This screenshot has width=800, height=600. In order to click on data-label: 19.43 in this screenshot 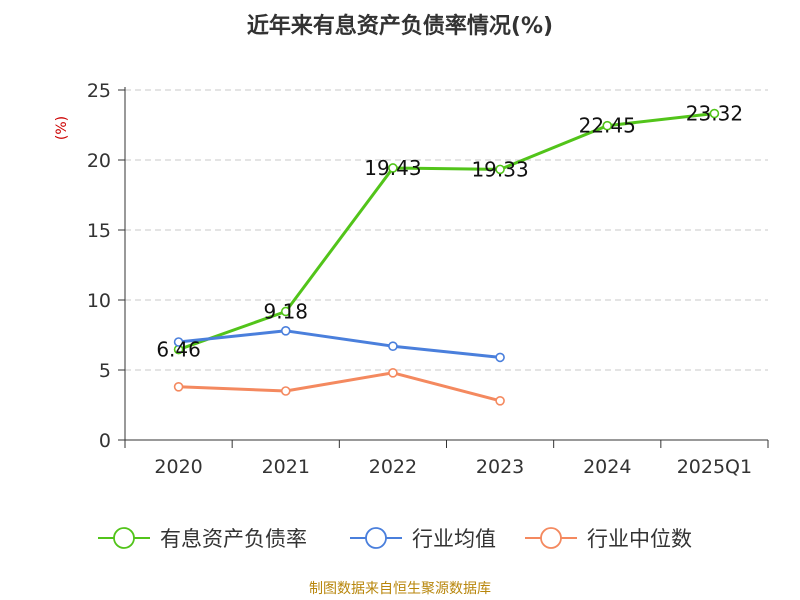, I will do `click(392, 168)`.